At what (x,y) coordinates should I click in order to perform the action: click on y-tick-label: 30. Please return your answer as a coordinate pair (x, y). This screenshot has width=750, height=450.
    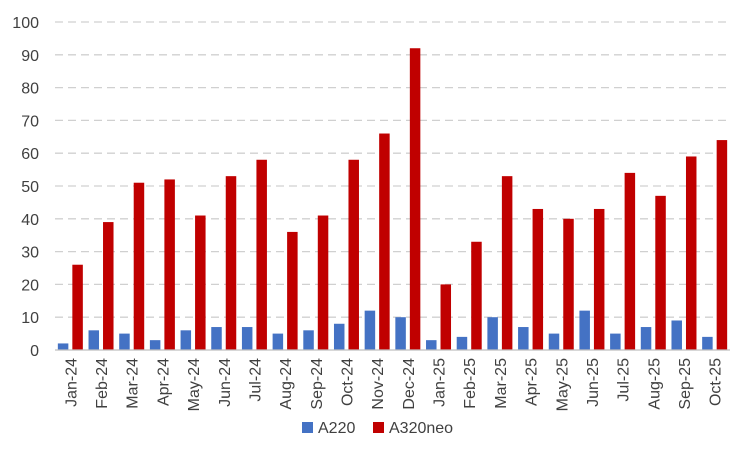
    Looking at the image, I should click on (30, 253).